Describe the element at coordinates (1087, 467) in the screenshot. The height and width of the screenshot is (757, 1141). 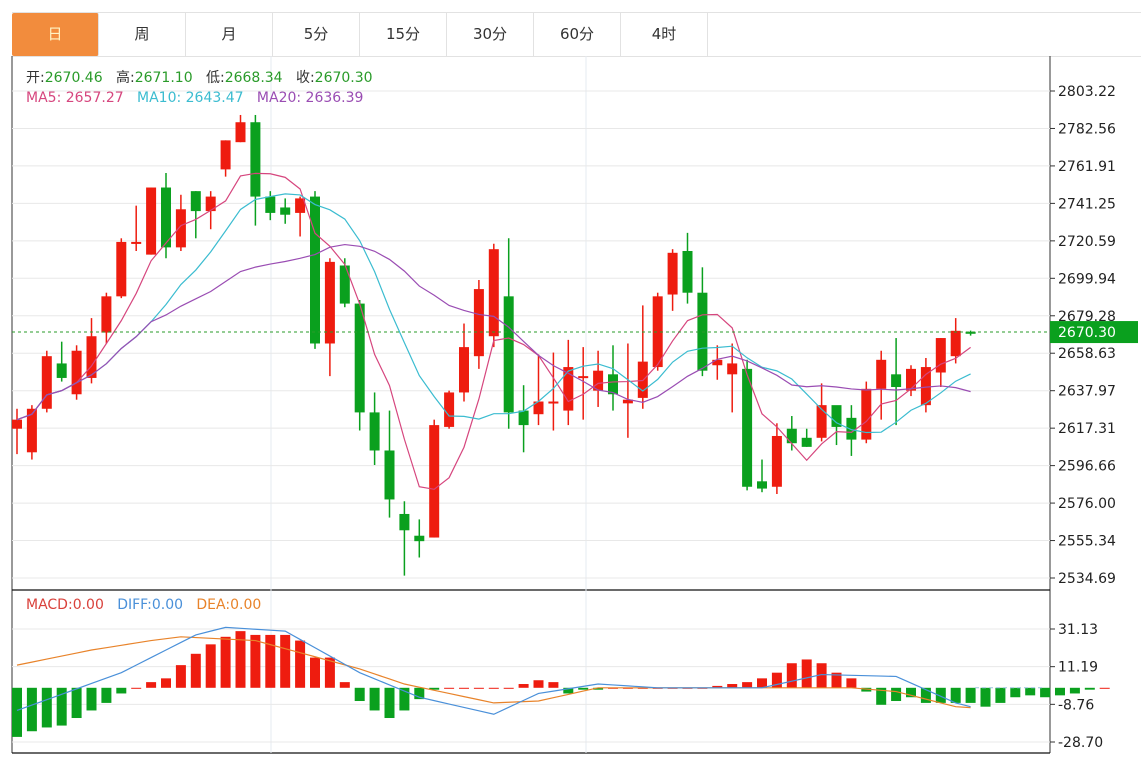
I see `price-axis-label: 2596.66` at that location.